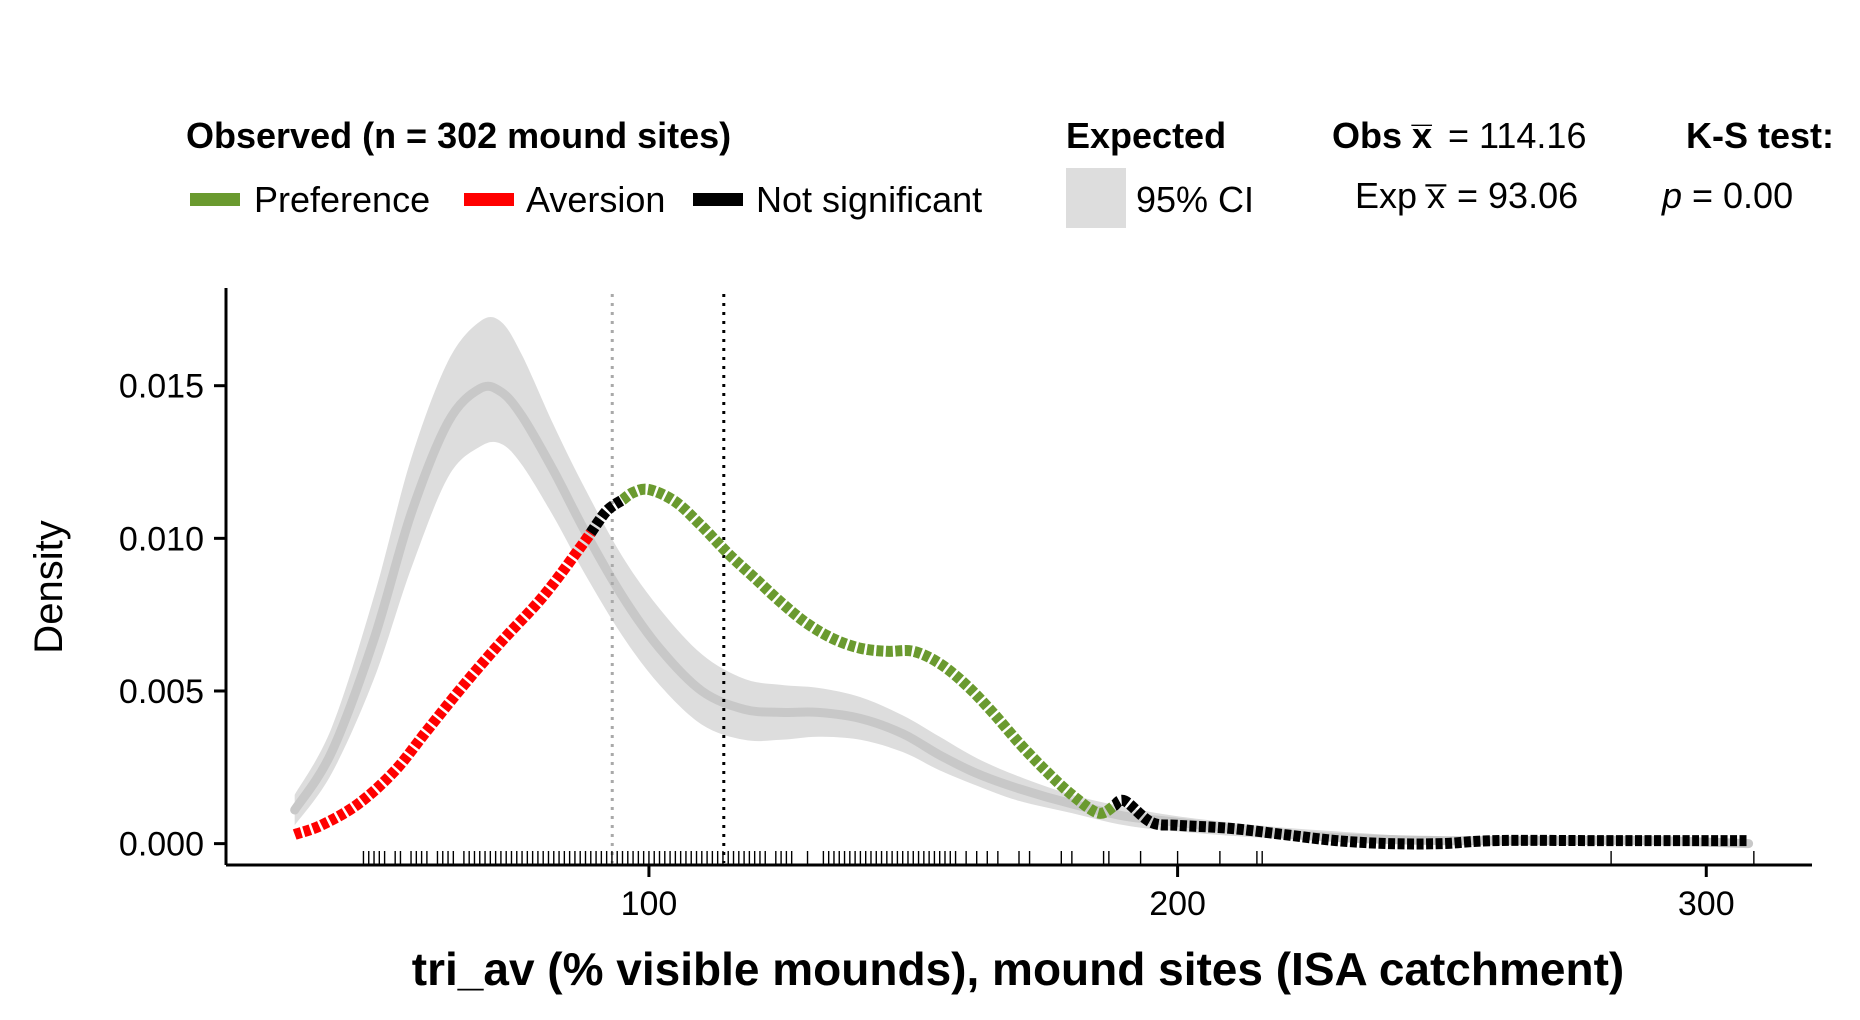 Image resolution: width=1860 pixels, height=1020 pixels. Describe the element at coordinates (161, 539) in the screenshot. I see `y-tick-label: 0.010` at that location.